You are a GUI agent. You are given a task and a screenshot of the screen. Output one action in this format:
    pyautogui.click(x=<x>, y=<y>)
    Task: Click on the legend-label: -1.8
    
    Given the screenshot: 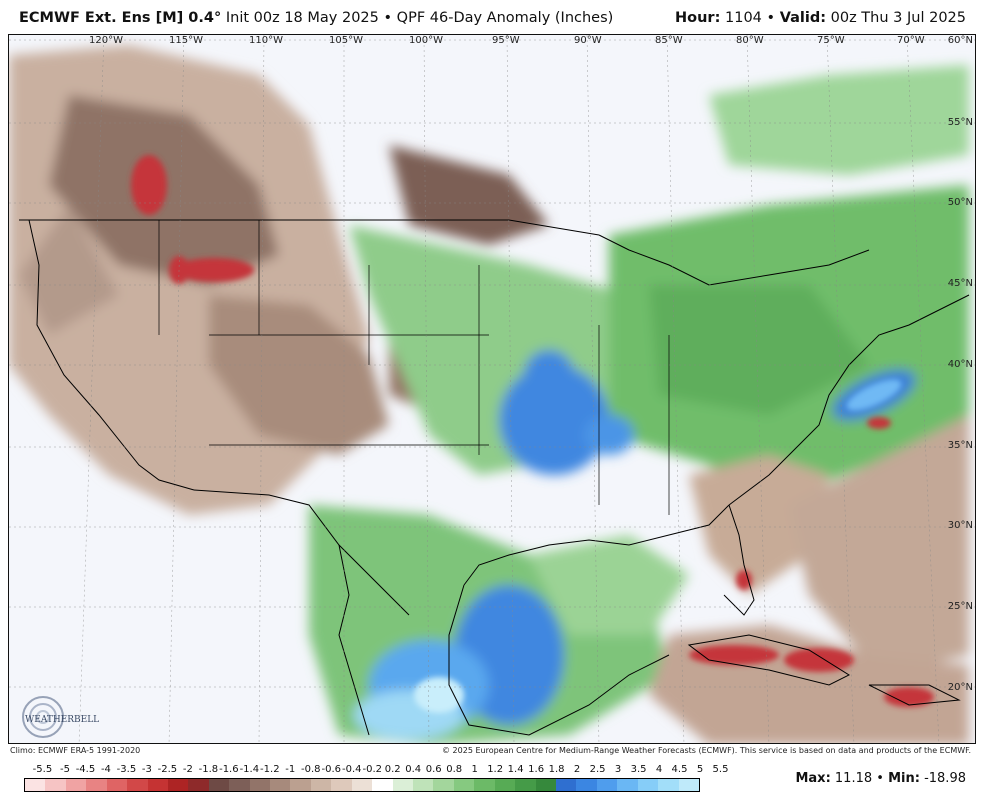 What is the action you would take?
    pyautogui.click(x=208, y=769)
    